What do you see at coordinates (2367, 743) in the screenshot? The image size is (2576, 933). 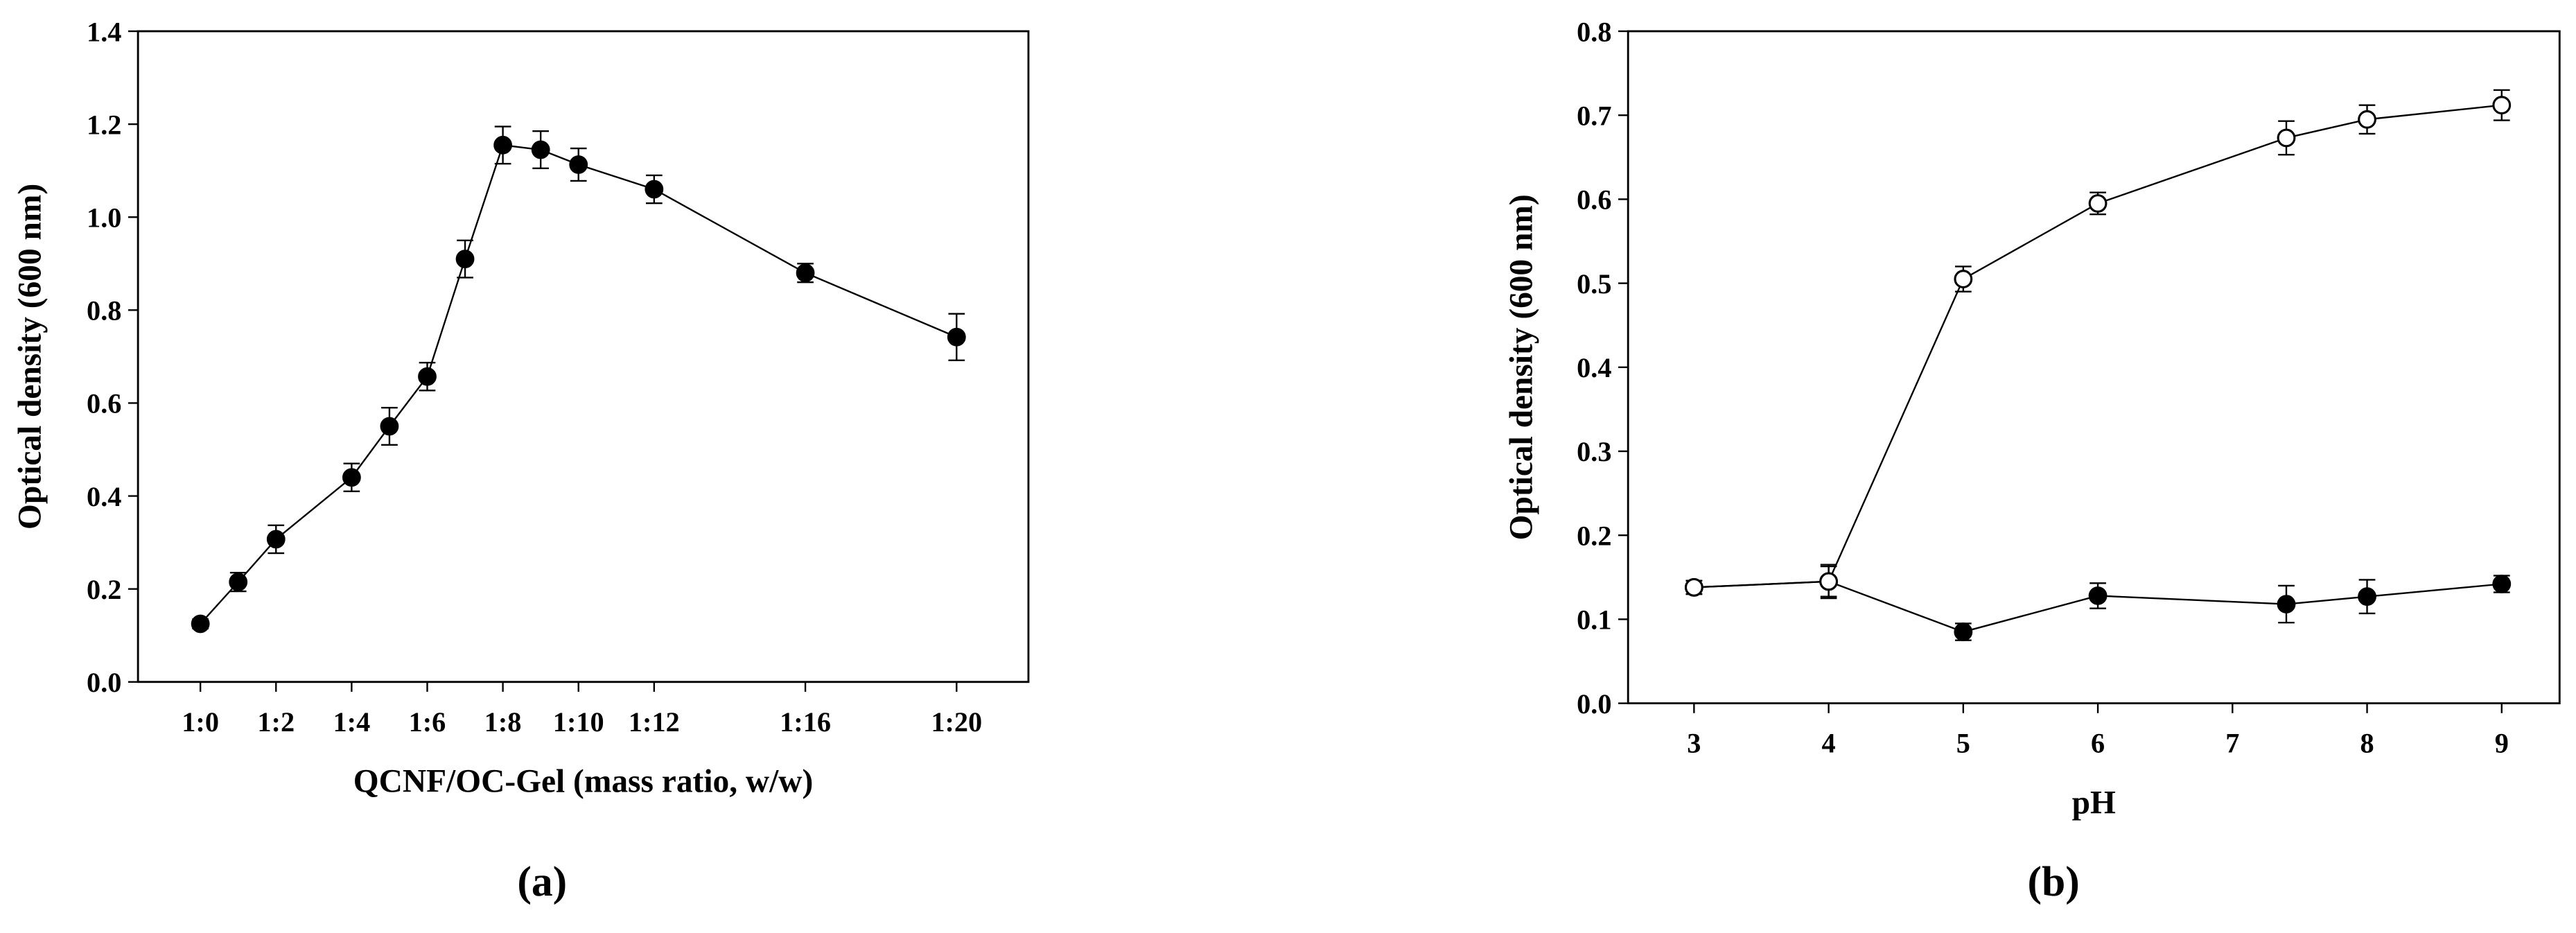 I see `x-tick-label: 8` at bounding box center [2367, 743].